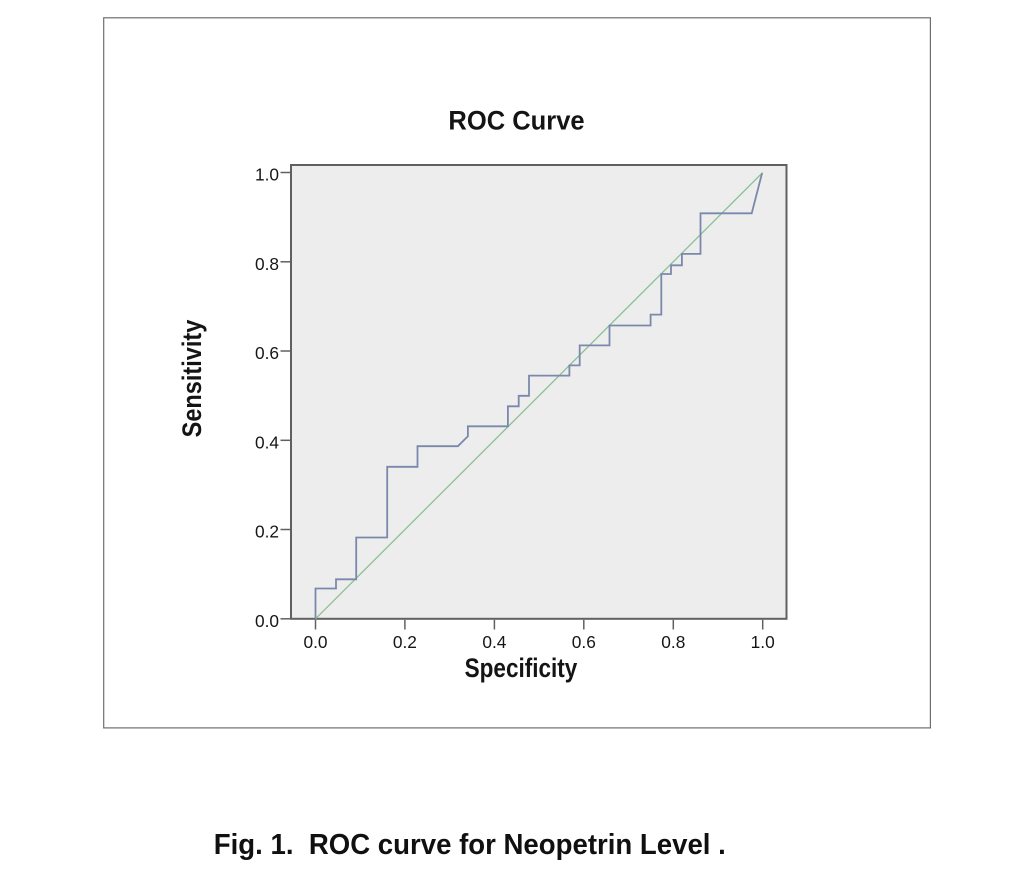  I want to click on svg-text: ROC Curve, so click(516, 120).